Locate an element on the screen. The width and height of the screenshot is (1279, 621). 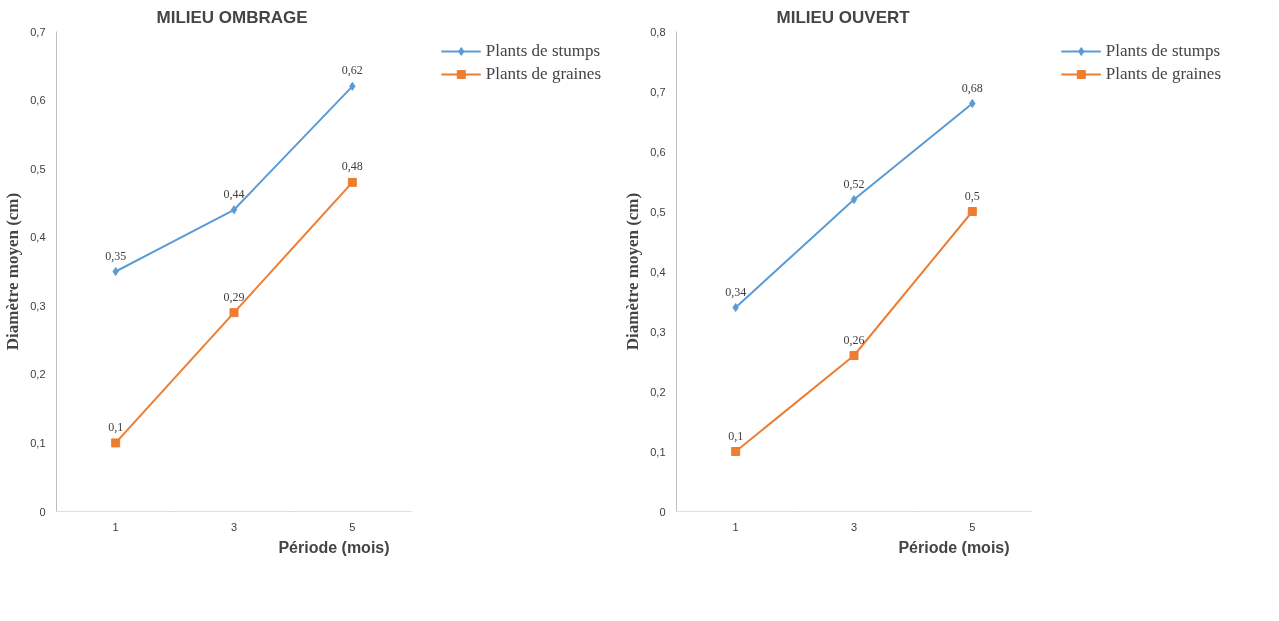
data-label: 0,29 is located at coordinates (234, 296).